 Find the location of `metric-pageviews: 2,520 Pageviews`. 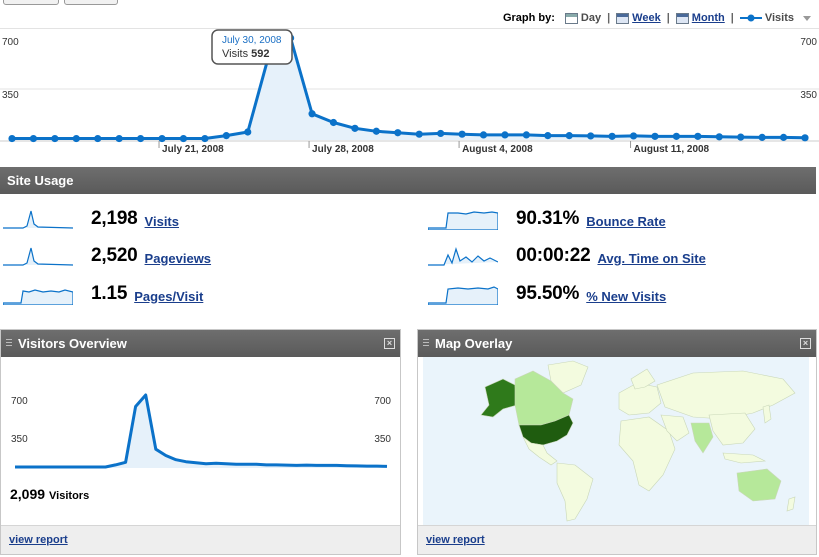

metric-pageviews: 2,520 Pageviews is located at coordinates (107, 256).